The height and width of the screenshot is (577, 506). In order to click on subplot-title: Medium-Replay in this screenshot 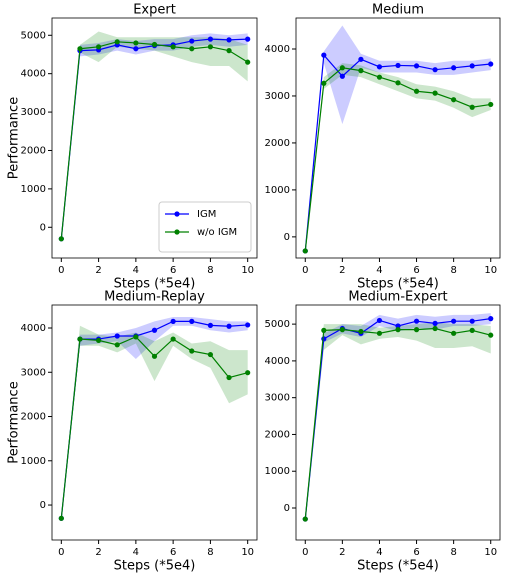, I will do `click(154, 297)`.